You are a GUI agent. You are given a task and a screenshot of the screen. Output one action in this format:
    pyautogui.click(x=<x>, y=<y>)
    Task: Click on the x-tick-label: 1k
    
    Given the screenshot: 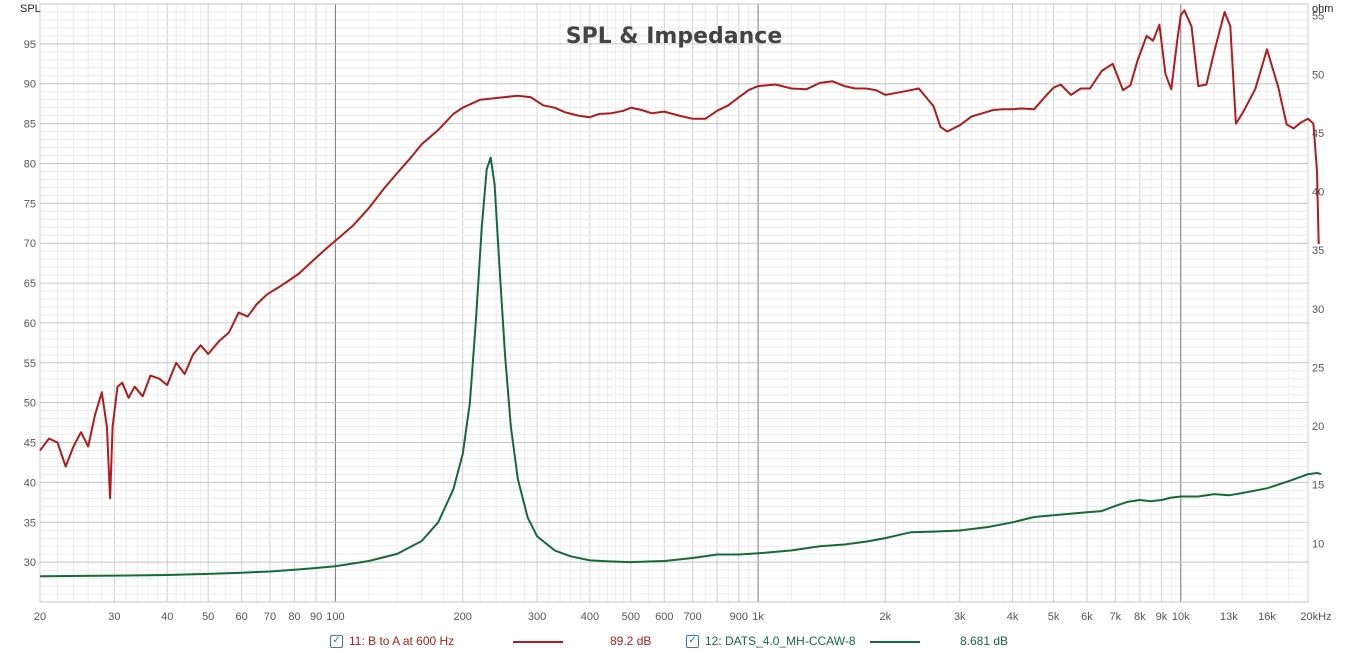 What is the action you would take?
    pyautogui.click(x=758, y=617)
    